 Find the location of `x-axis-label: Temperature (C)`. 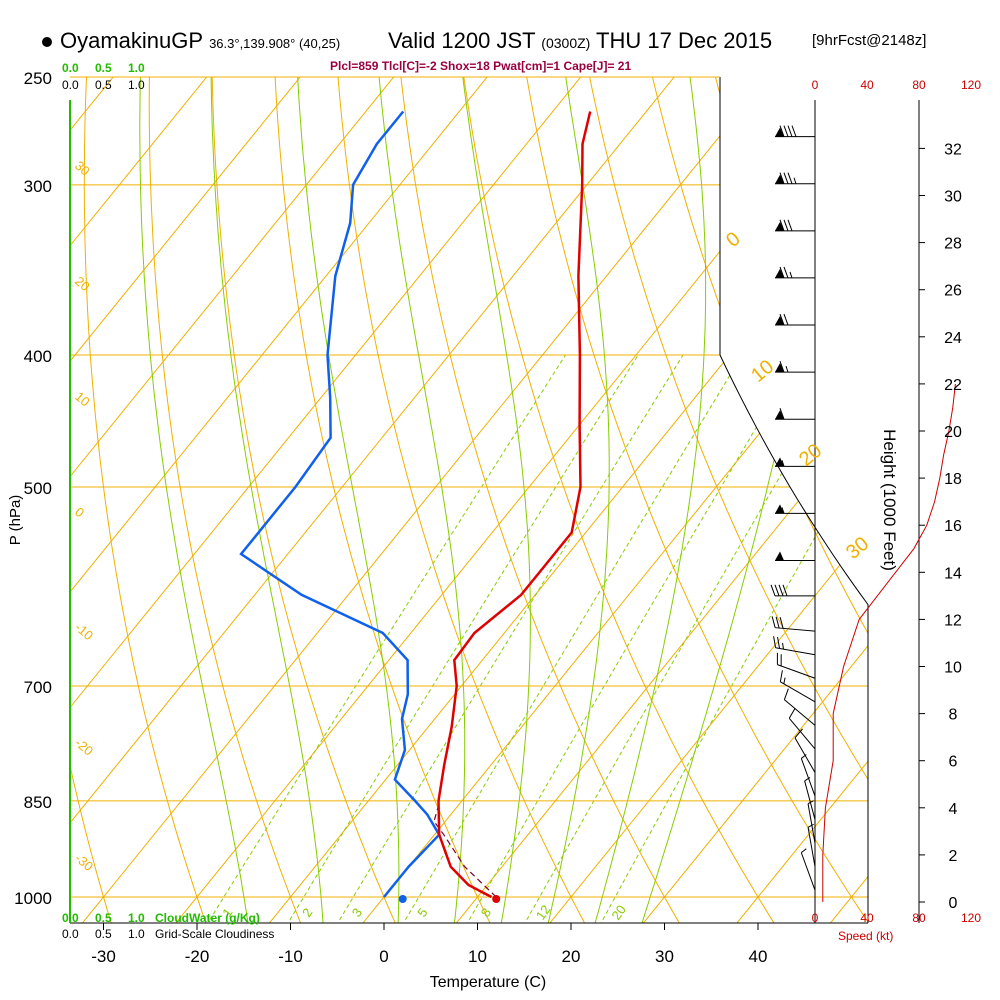

x-axis-label: Temperature (C) is located at coordinates (488, 982).